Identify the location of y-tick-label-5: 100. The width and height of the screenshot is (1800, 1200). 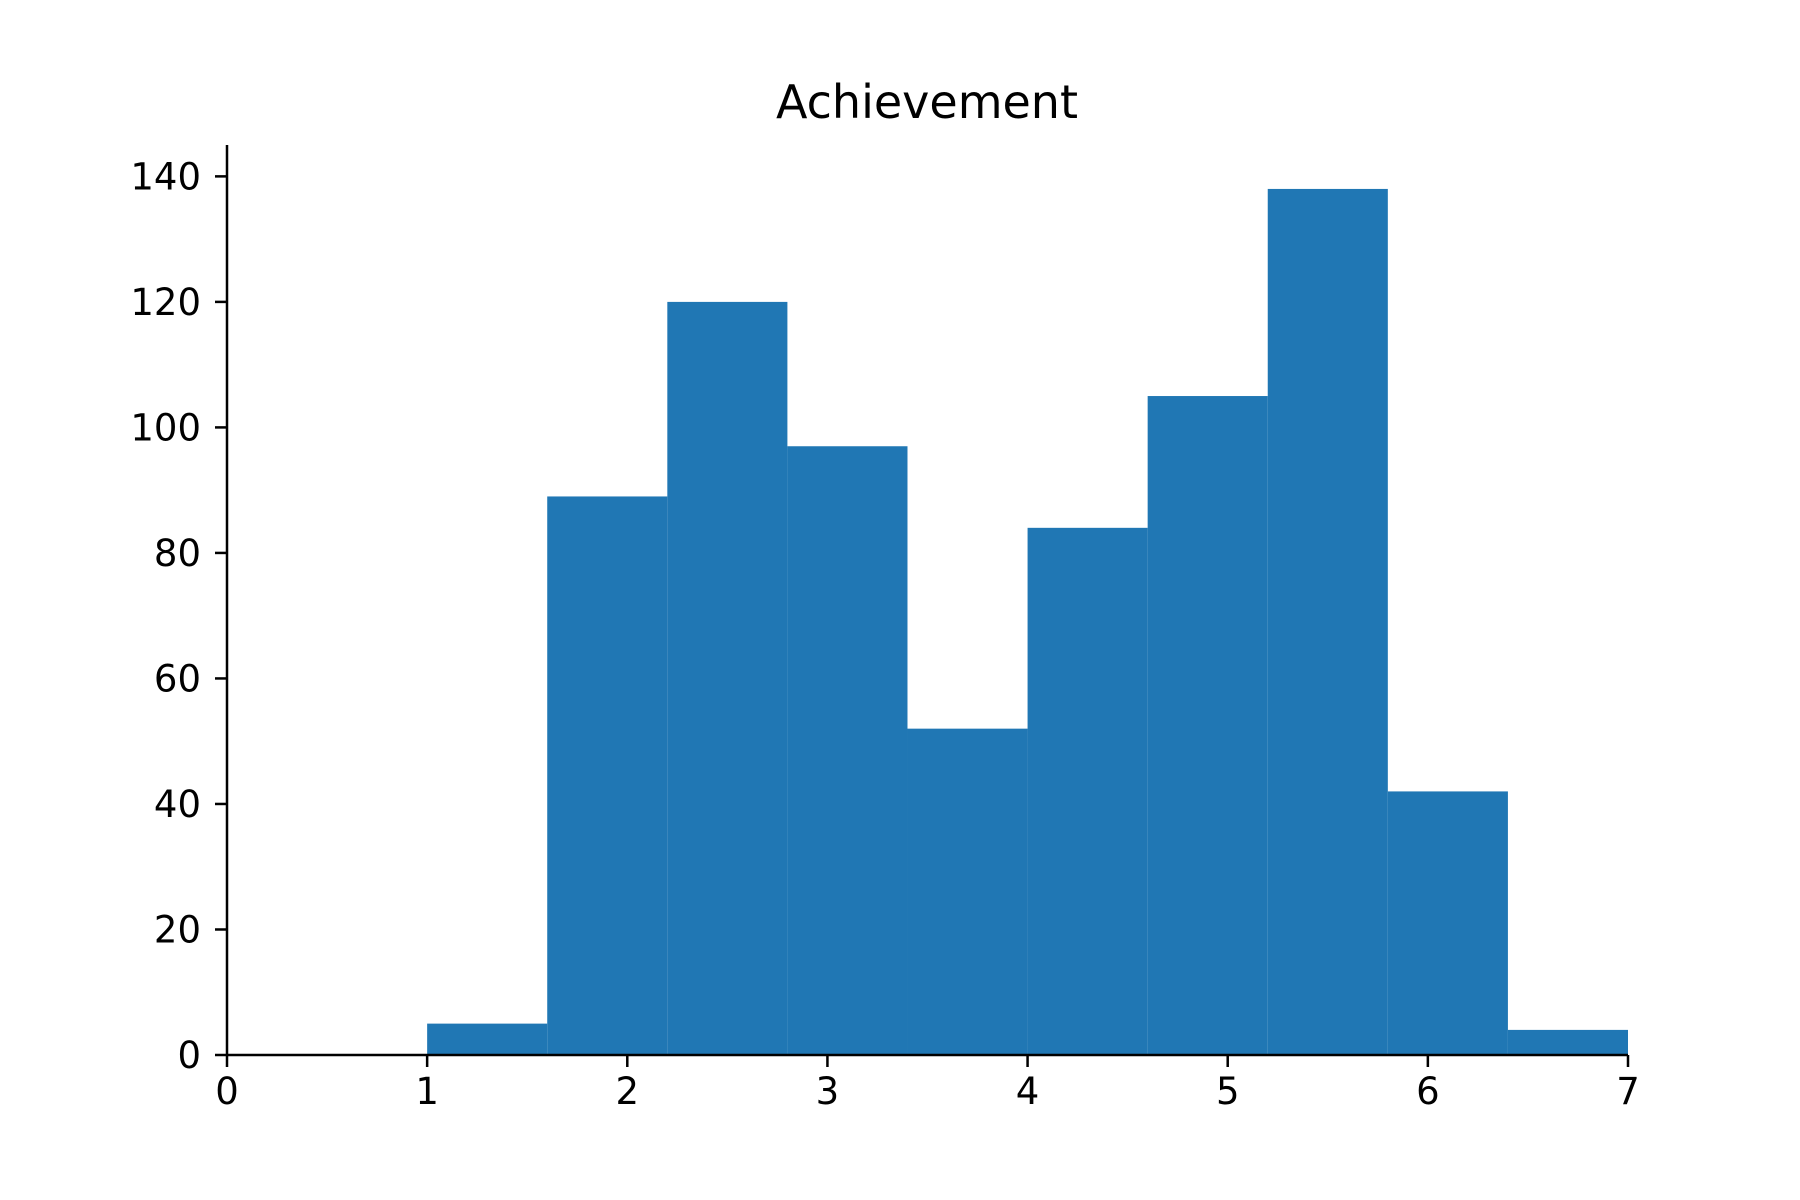
(165, 427).